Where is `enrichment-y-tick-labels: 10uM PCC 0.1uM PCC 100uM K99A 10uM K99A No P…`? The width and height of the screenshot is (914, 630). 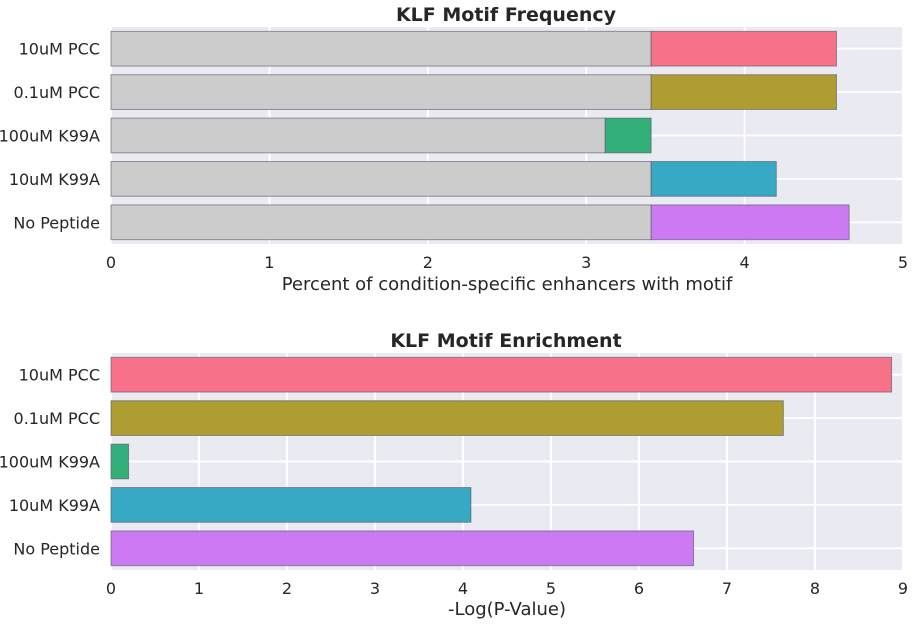 enrichment-y-tick-labels: 10uM PCC 0.1uM PCC 100uM K99A 10uM K99A No P… is located at coordinates (50, 462).